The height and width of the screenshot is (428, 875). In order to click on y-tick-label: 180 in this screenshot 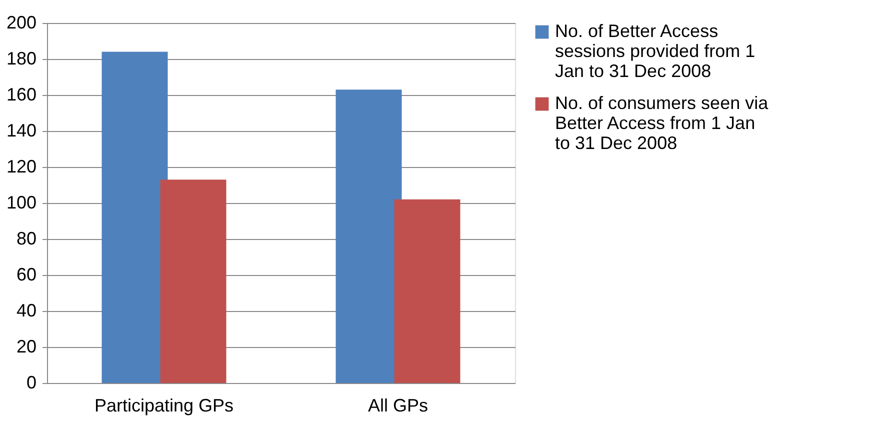, I will do `click(21, 58)`.